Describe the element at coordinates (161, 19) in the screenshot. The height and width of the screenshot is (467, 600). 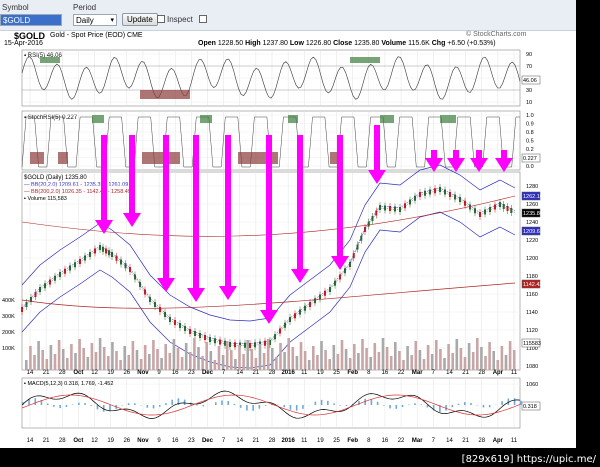
I see `inspect-radio` at that location.